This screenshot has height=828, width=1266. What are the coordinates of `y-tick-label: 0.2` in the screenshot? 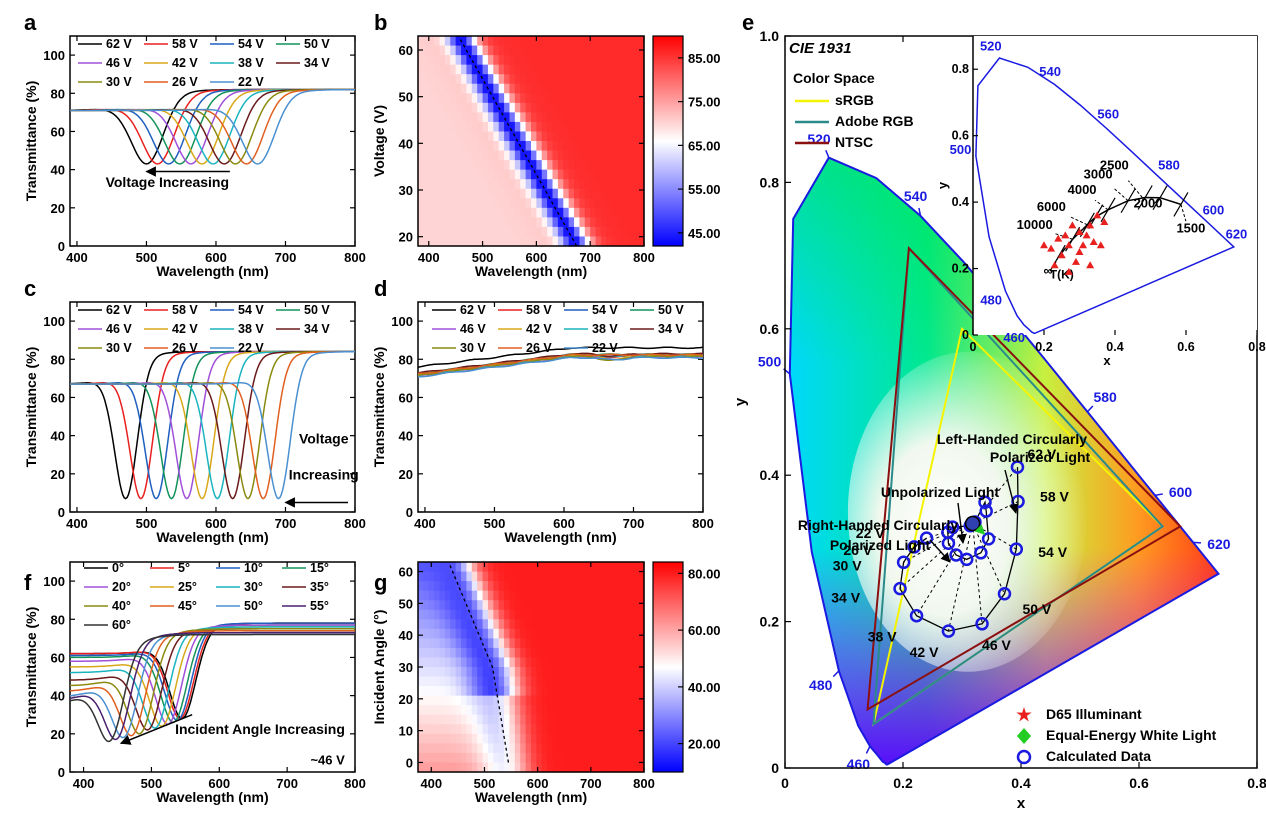 It's located at (960, 269).